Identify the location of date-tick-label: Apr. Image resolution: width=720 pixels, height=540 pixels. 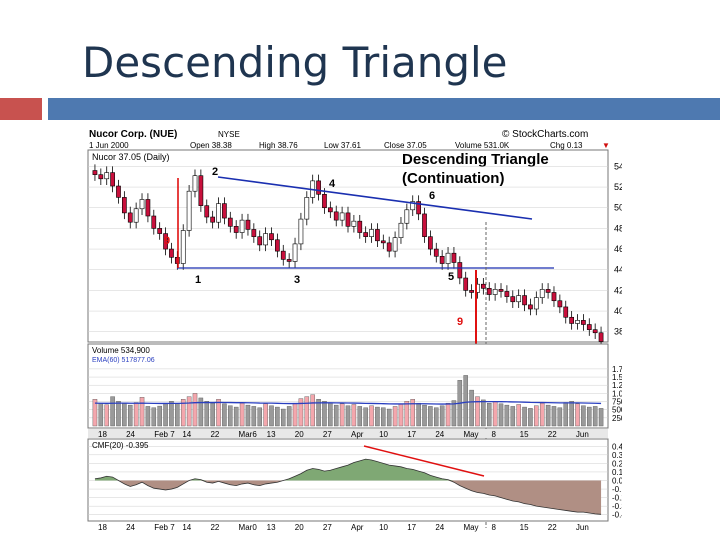
(357, 527).